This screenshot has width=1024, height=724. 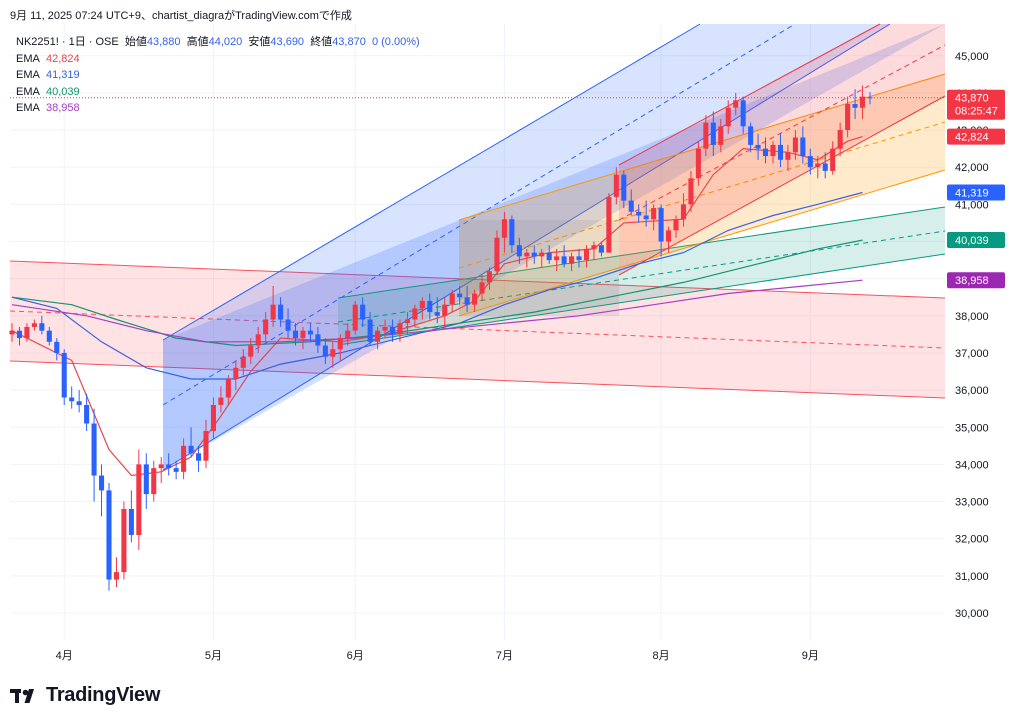 I want to click on y-tick-label: 45,000, so click(x=972, y=57).